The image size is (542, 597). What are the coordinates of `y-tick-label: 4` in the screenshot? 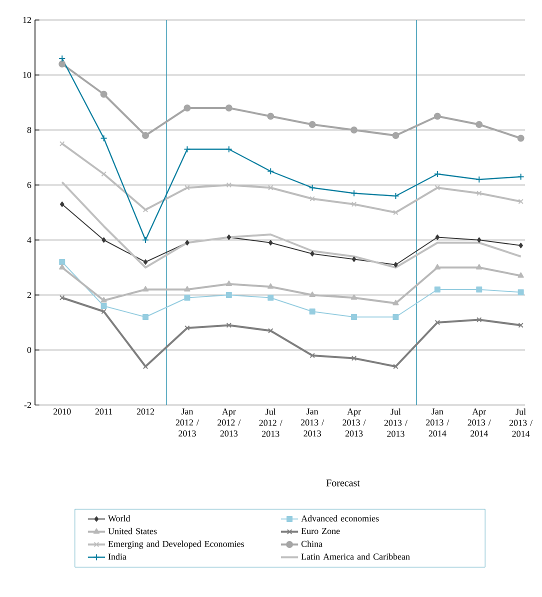 It's located at (29, 240).